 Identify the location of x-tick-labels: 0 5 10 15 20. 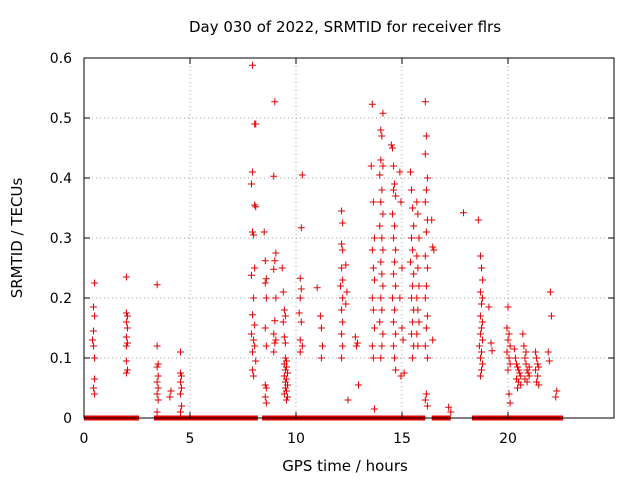
(298, 439).